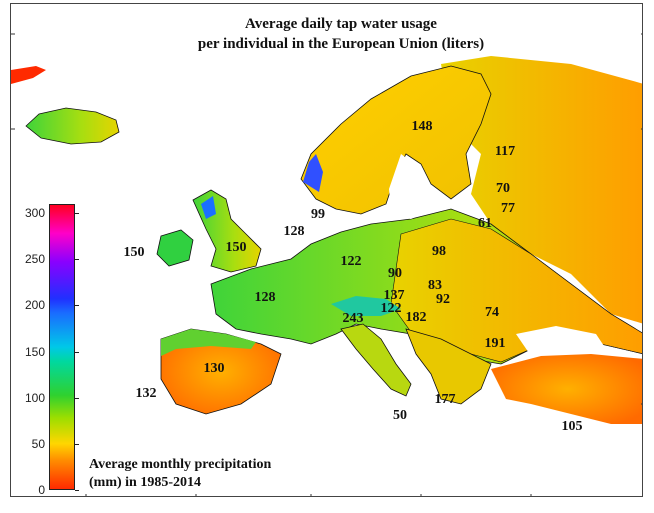 This screenshot has height=513, width=654. What do you see at coordinates (41, 490) in the screenshot?
I see `colorbar-tick-label: 0` at bounding box center [41, 490].